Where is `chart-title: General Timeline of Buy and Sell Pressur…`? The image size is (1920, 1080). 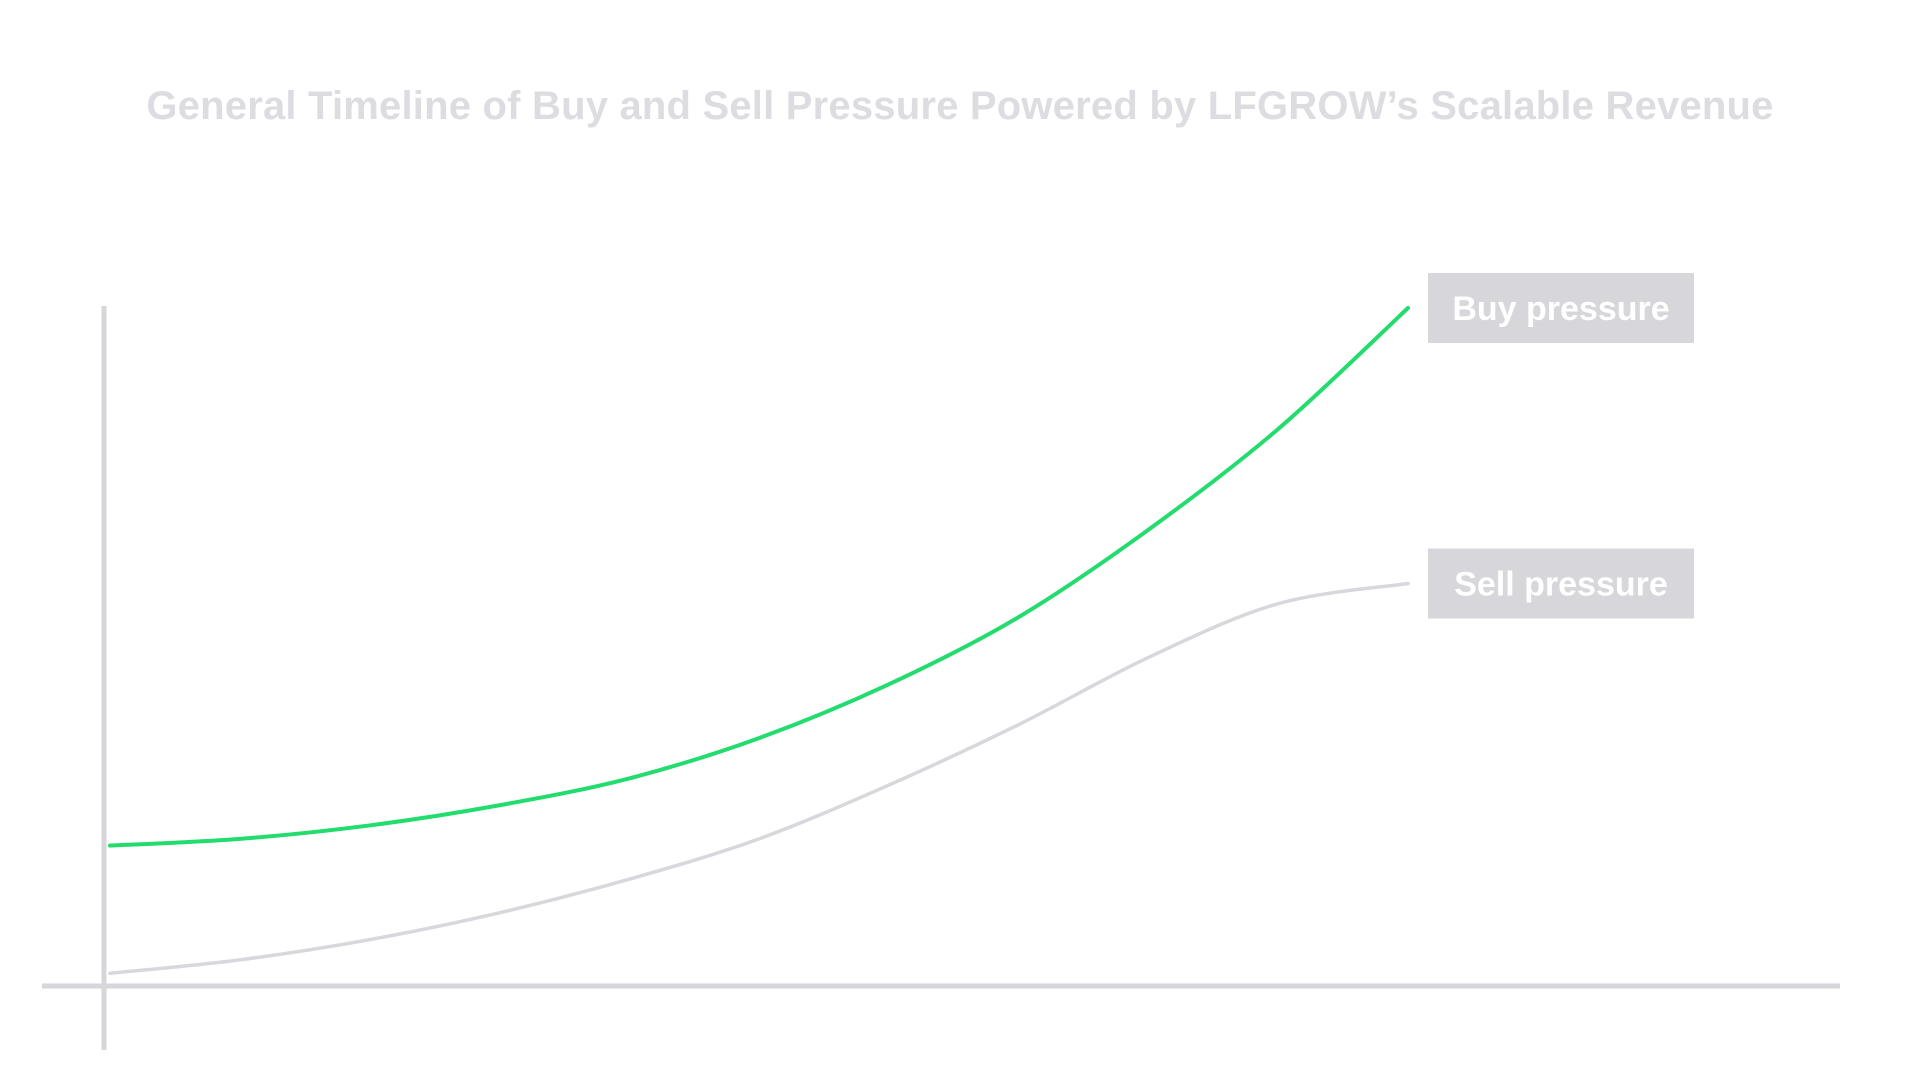 chart-title: General Timeline of Buy and Sell Pressur… is located at coordinates (960, 106).